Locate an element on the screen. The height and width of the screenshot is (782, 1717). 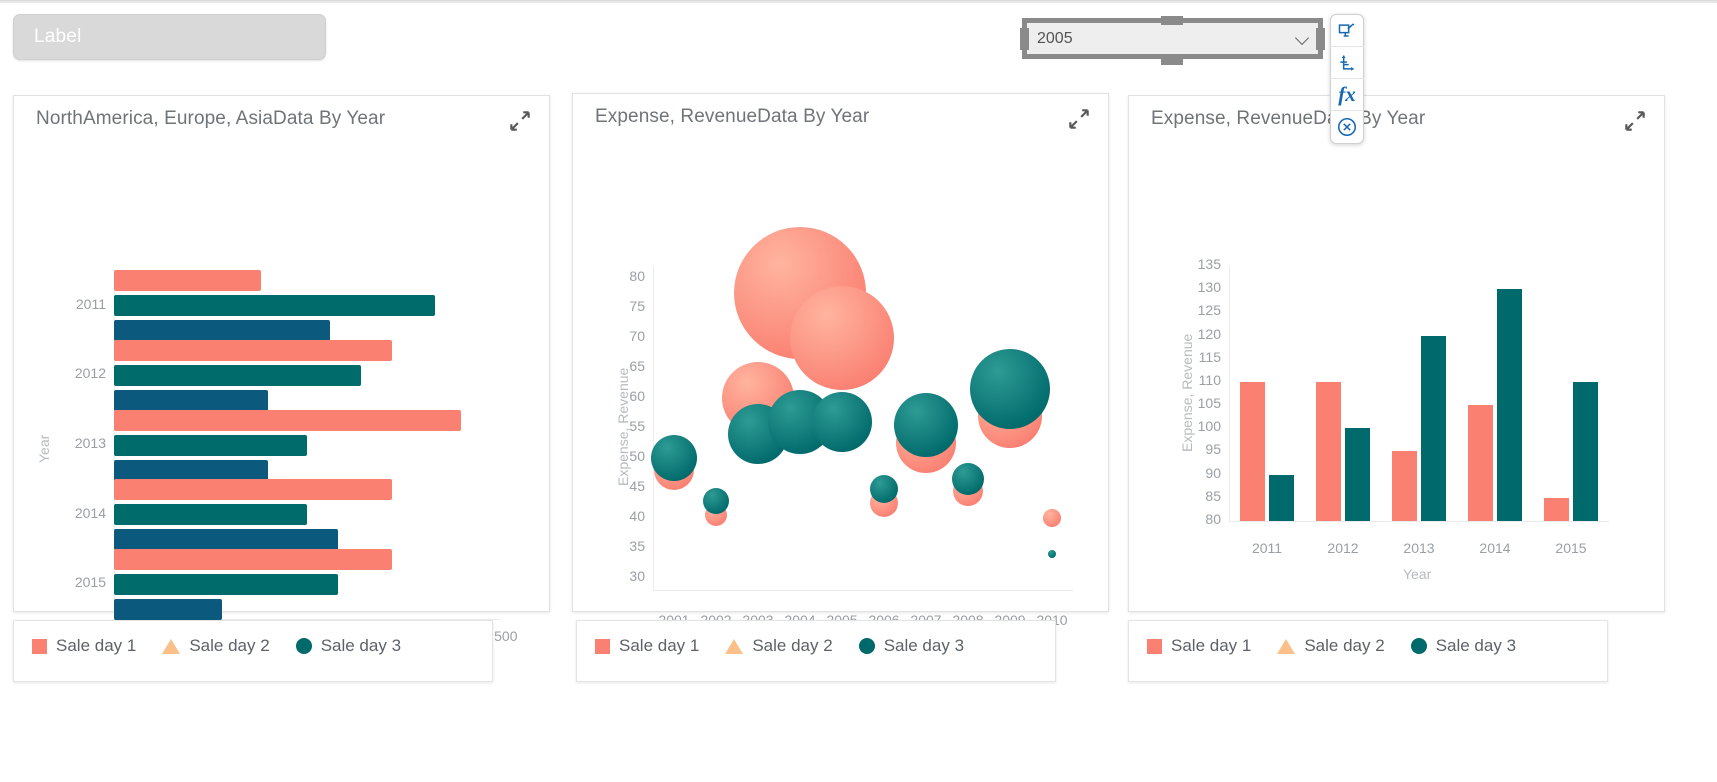
bar-Asia-2012 is located at coordinates (191, 400).